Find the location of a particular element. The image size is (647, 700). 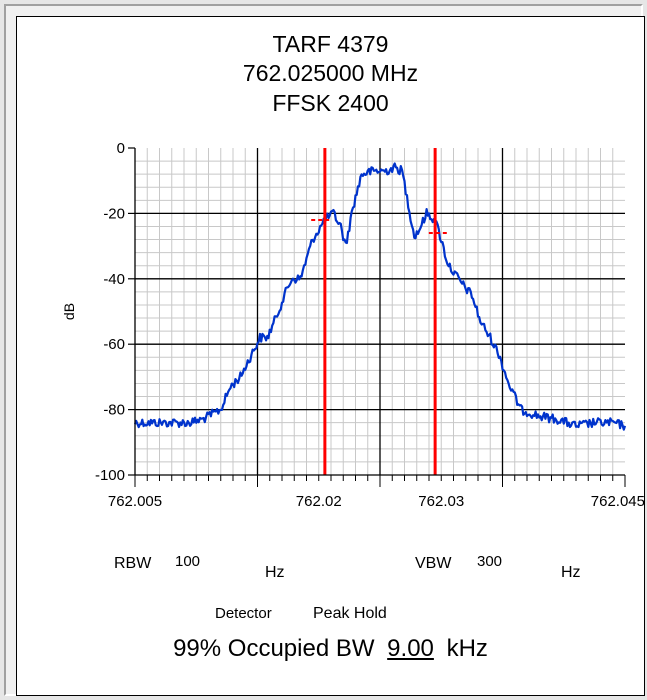

chart-title-line-2: 762.025000 MHz is located at coordinates (330, 73).